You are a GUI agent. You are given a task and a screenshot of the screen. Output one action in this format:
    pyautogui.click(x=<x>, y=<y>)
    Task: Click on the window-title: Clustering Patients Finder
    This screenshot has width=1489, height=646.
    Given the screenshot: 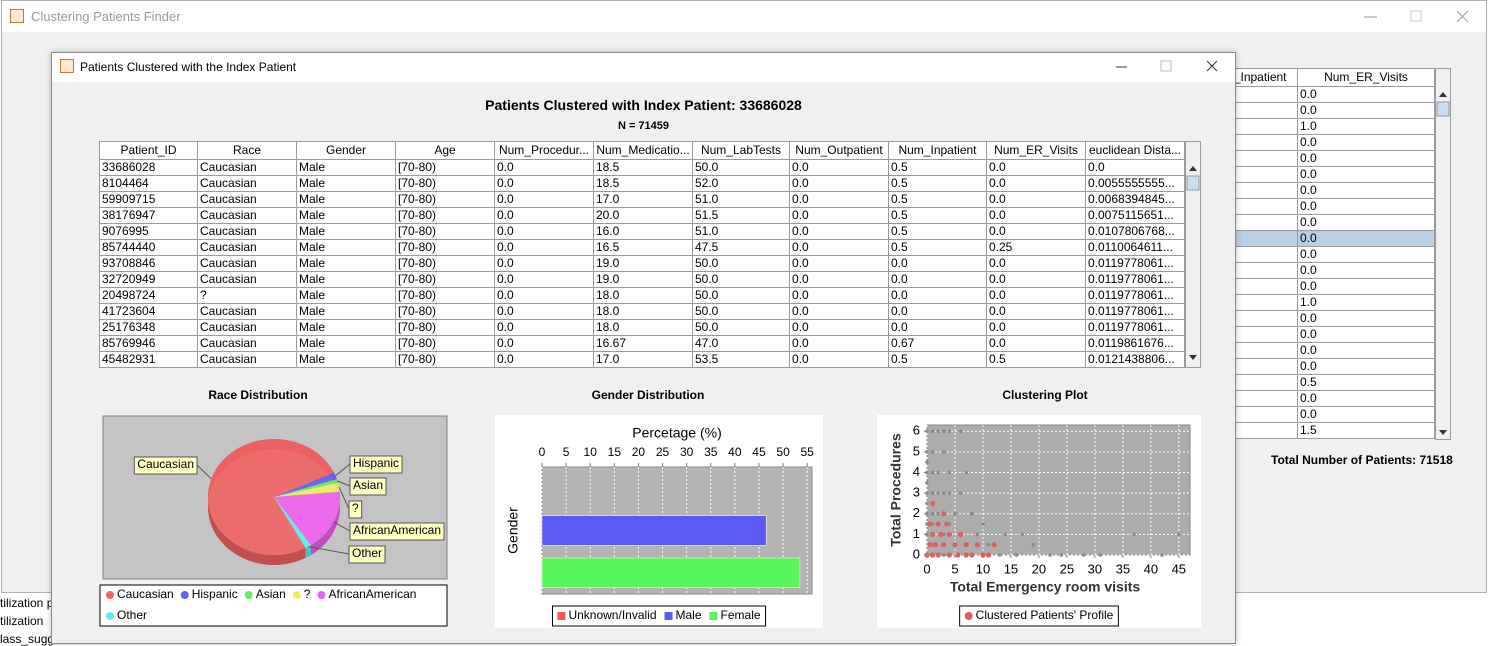 What is the action you would take?
    pyautogui.click(x=106, y=16)
    